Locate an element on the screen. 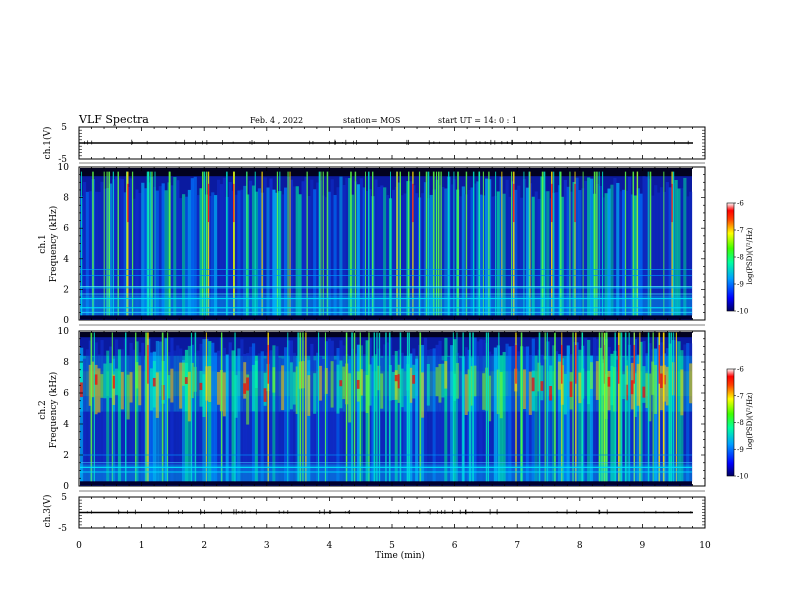  ch1-colorbar: -6 -7 -8 -9 -10 is located at coordinates (737, 258).